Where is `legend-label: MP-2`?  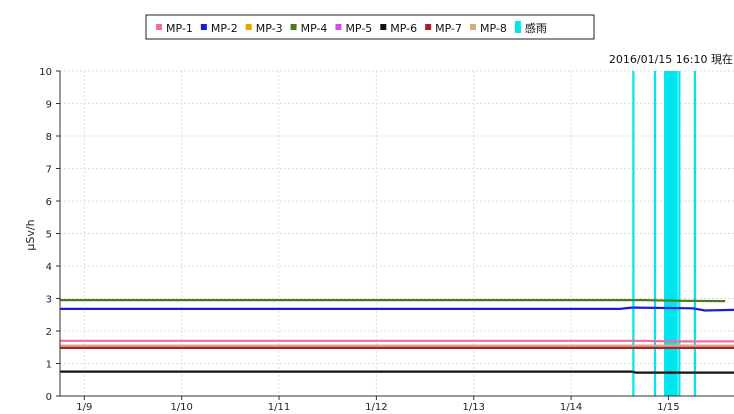 legend-label: MP-2 is located at coordinates (224, 28).